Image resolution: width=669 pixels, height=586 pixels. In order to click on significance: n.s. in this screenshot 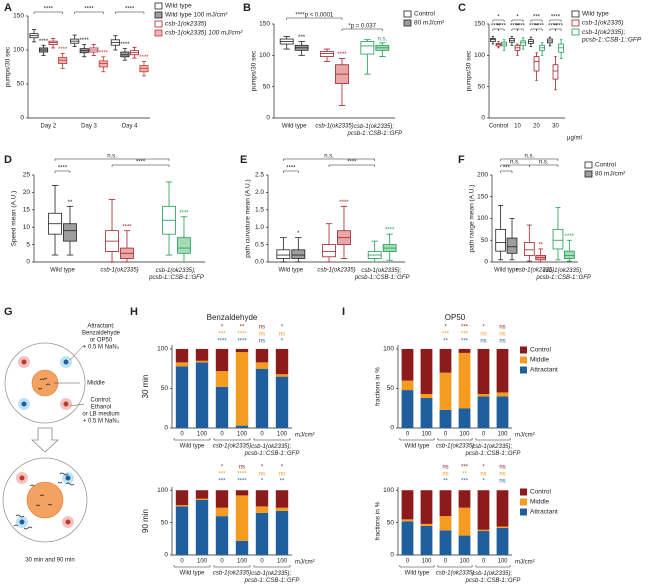, I will do `click(382, 39)`.